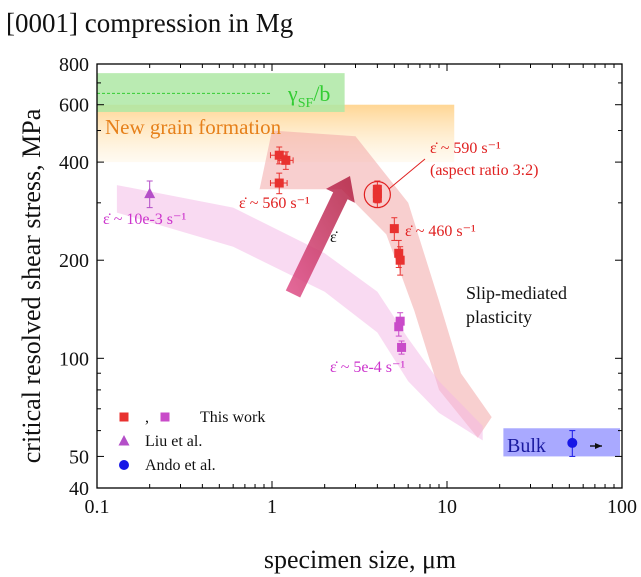 This screenshot has height=577, width=641. Describe the element at coordinates (561, 442) in the screenshot. I see `bulk-region` at that location.